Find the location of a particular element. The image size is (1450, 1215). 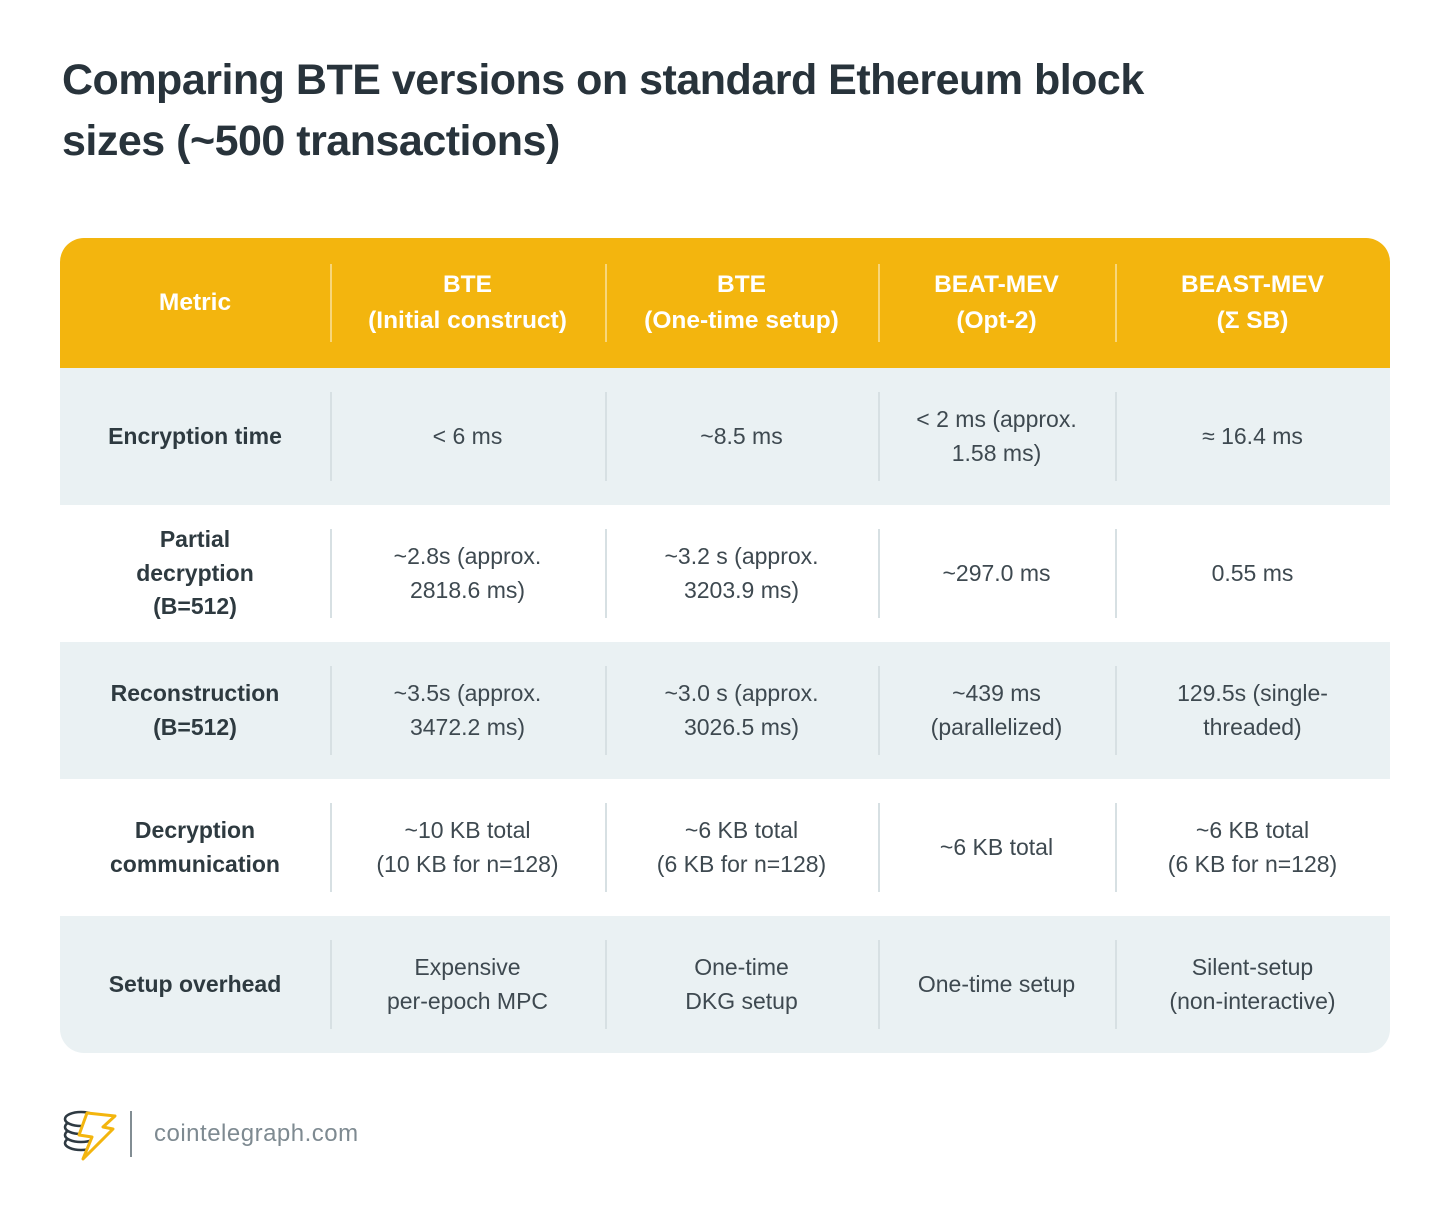

value-cell: 0.55 ms is located at coordinates (1252, 573).